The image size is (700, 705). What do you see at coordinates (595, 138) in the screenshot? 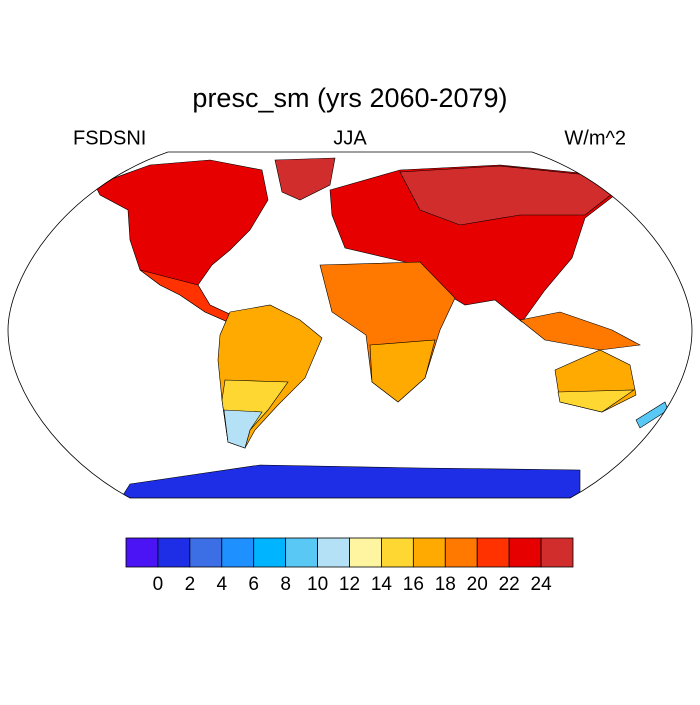
I see `right-string: W/m^2` at bounding box center [595, 138].